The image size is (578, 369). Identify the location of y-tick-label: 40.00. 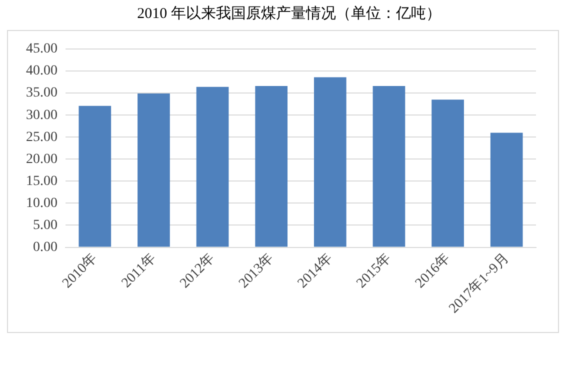
(42, 71).